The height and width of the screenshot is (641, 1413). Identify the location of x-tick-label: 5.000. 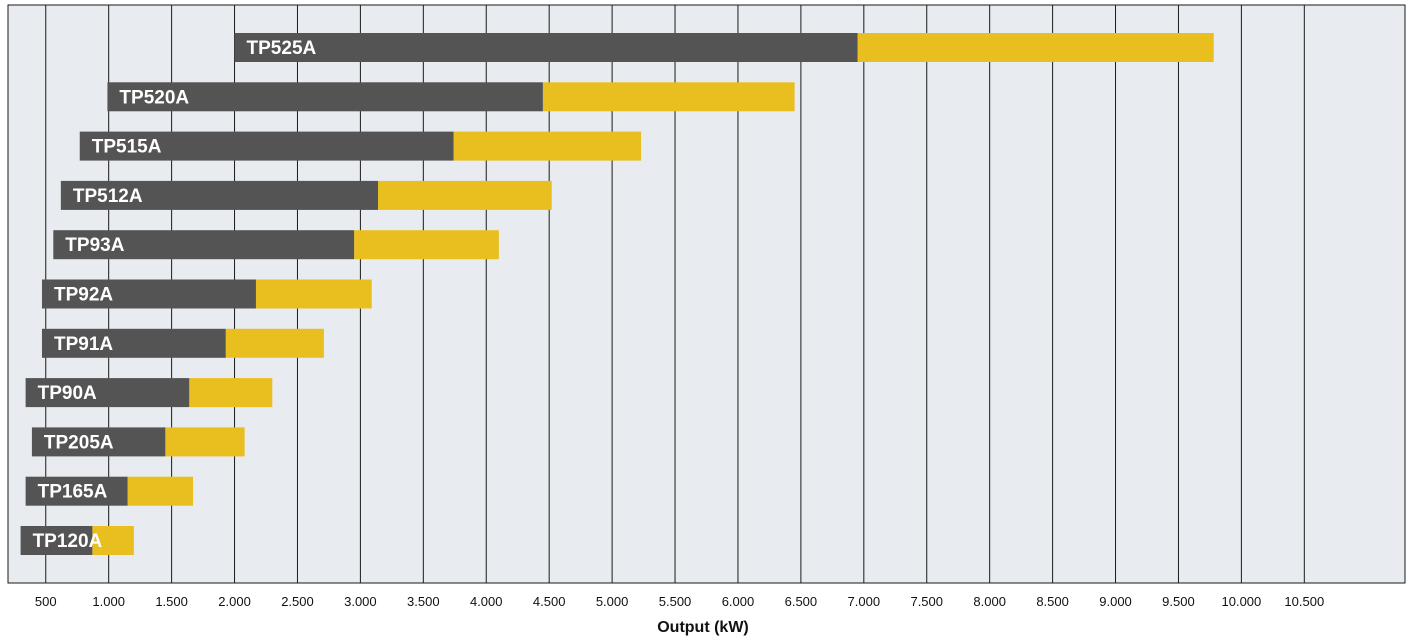
(612, 601).